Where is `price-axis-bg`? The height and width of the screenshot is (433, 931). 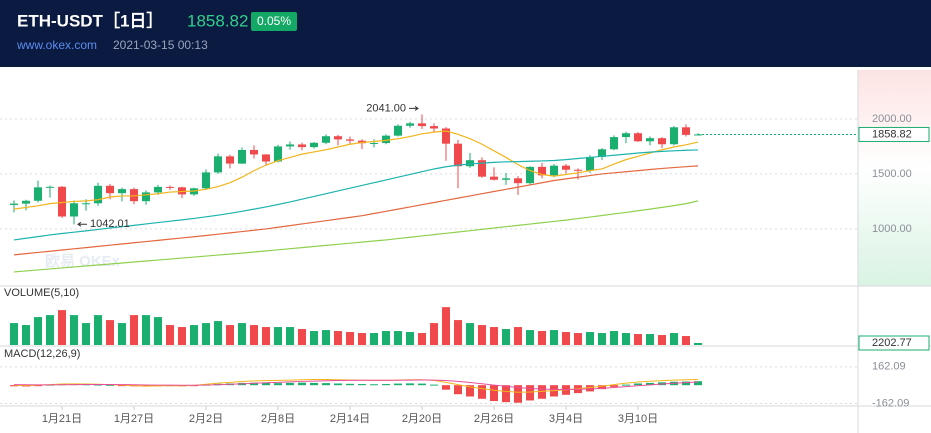
price-axis-bg is located at coordinates (894, 178).